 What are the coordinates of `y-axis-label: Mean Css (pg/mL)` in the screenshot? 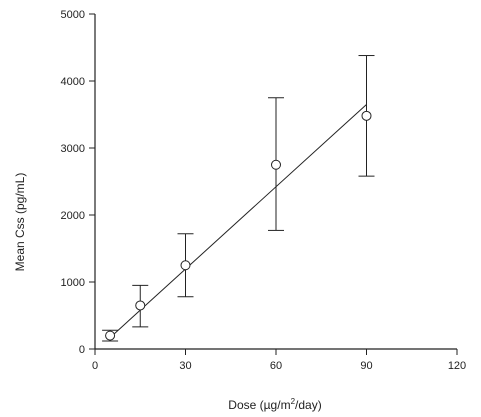 It's located at (20, 222).